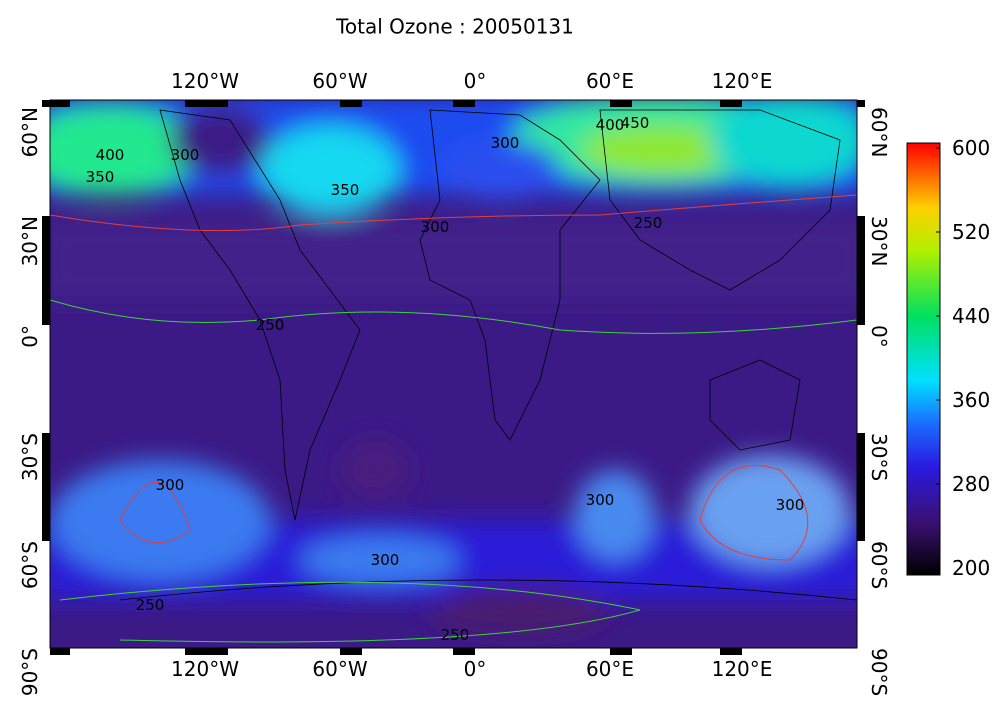 This screenshot has height=724, width=1008. What do you see at coordinates (963, 358) in the screenshot?
I see `colorbar-ticks: 200 280 360 440 520 600` at bounding box center [963, 358].